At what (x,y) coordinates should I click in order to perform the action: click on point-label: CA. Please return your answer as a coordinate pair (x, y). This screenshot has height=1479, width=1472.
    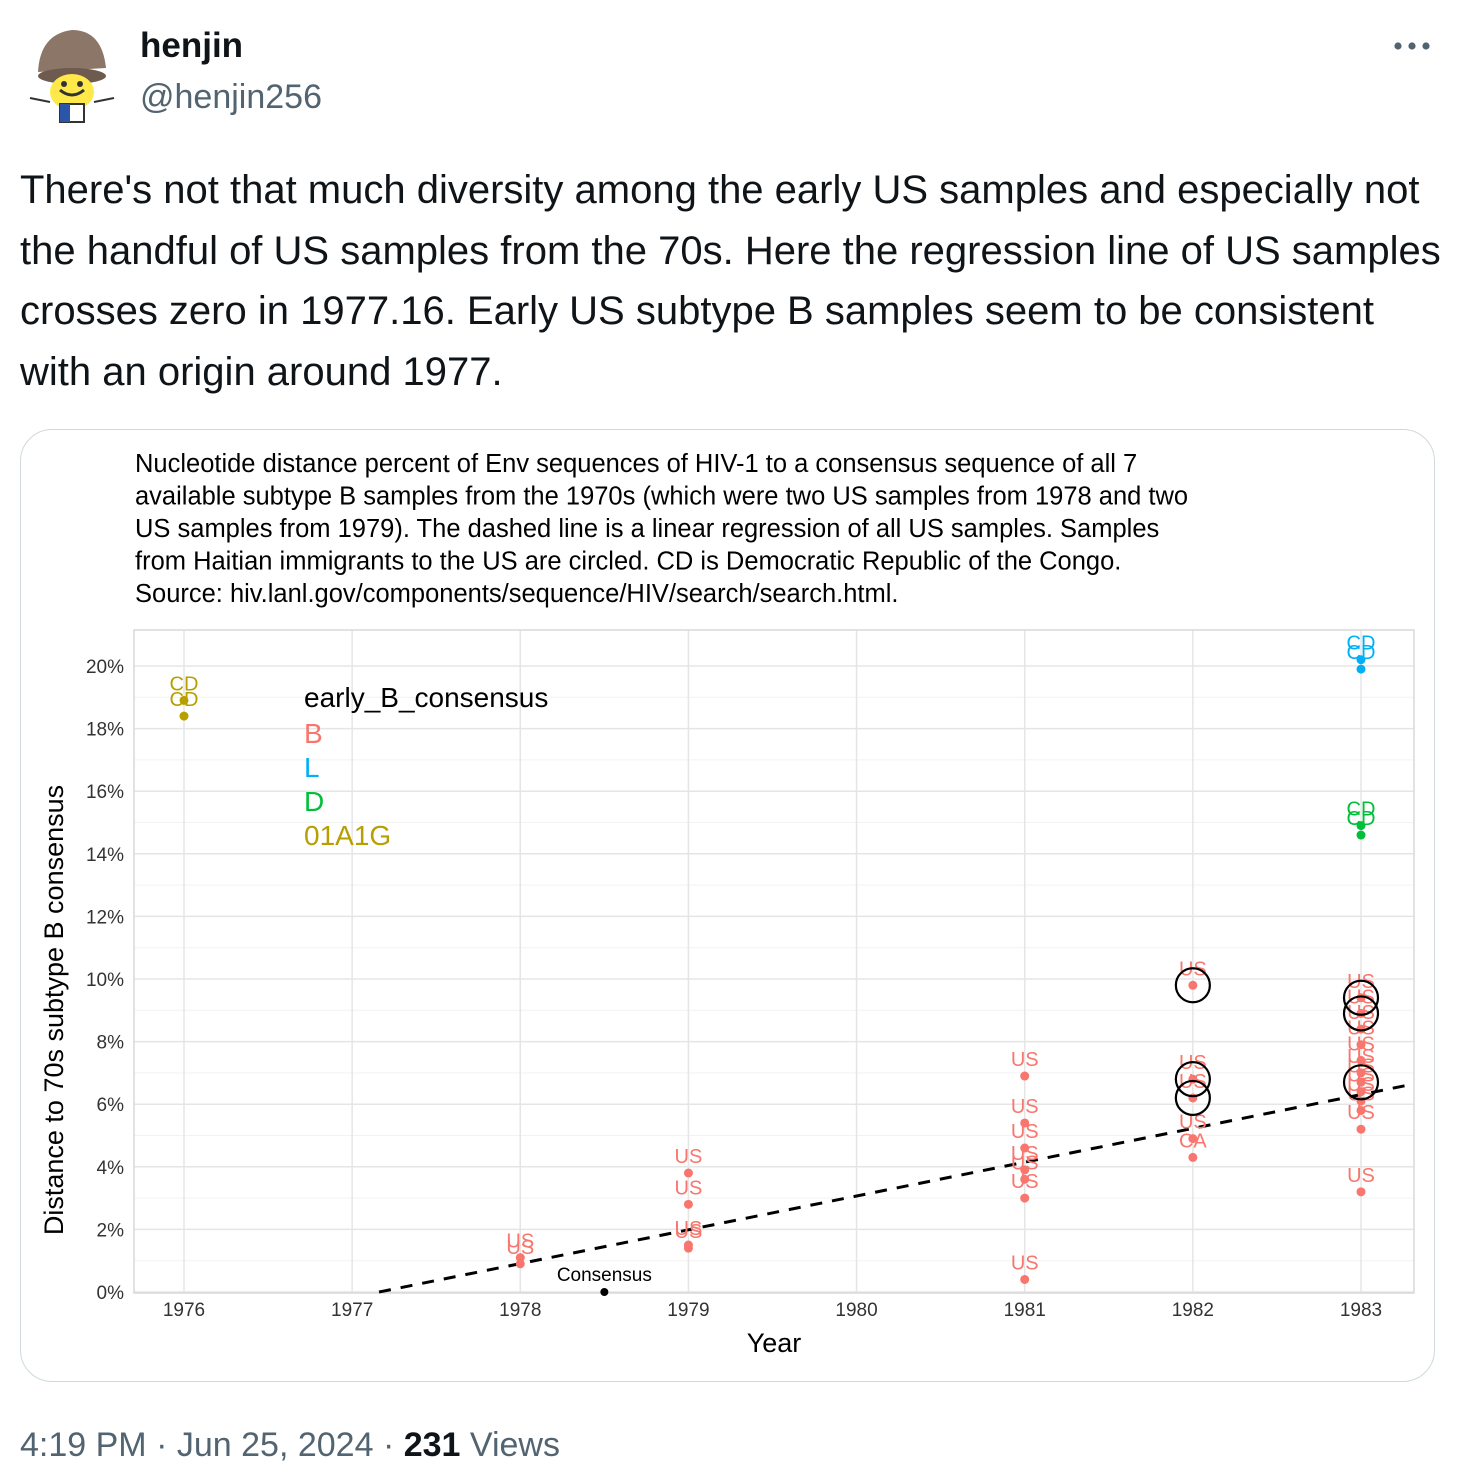
    Looking at the image, I should click on (1193, 1141).